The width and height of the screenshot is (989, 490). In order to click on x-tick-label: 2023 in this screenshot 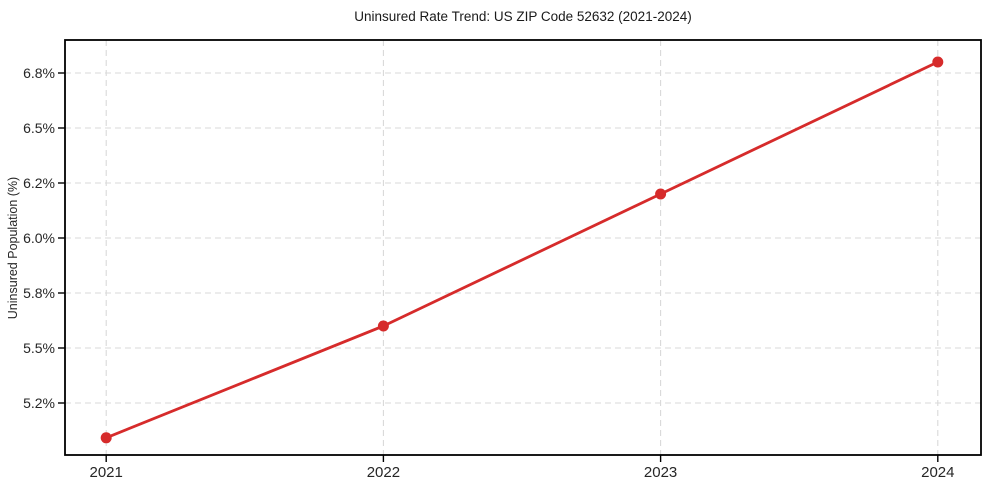, I will do `click(660, 472)`.